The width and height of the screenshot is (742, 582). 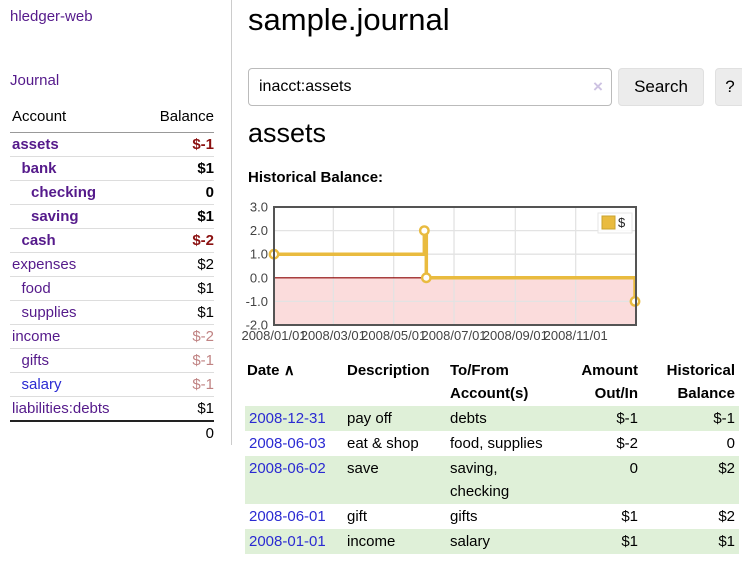 I want to click on svg-text: 3.0, so click(x=259, y=207).